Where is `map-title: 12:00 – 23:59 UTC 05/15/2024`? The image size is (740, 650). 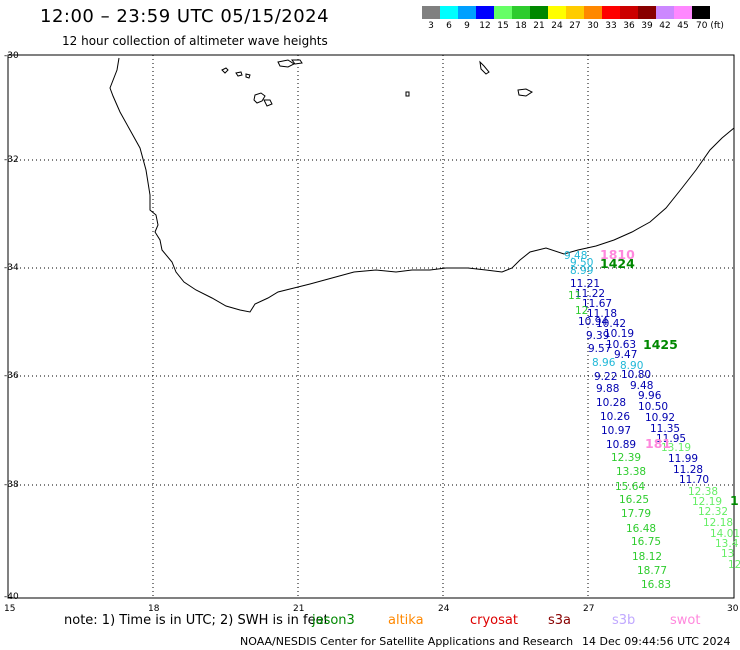
map-title: 12:00 – 23:59 UTC 05/15/2024 is located at coordinates (185, 16).